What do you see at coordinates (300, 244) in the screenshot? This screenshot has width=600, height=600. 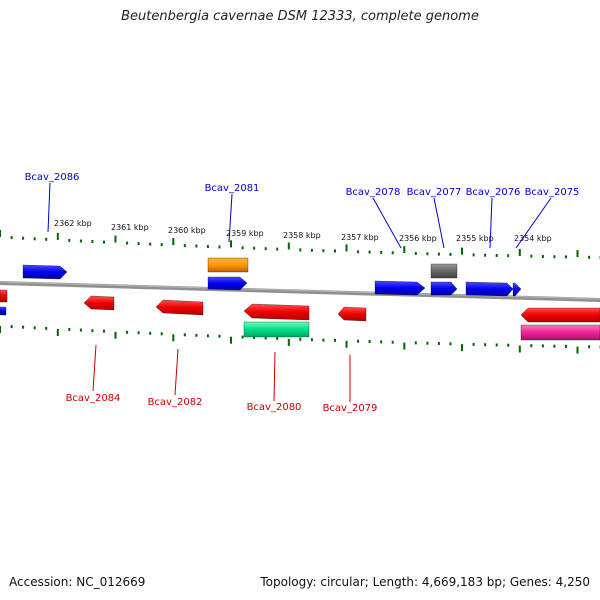 I see `scale-ticks-top` at bounding box center [300, 244].